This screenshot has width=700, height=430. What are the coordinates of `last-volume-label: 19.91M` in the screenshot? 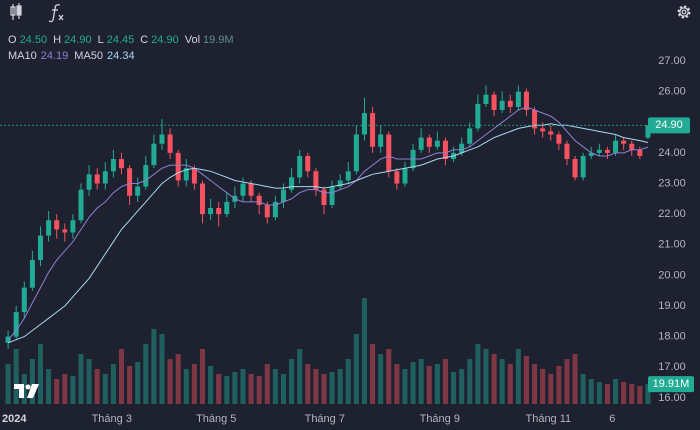 It's located at (671, 384).